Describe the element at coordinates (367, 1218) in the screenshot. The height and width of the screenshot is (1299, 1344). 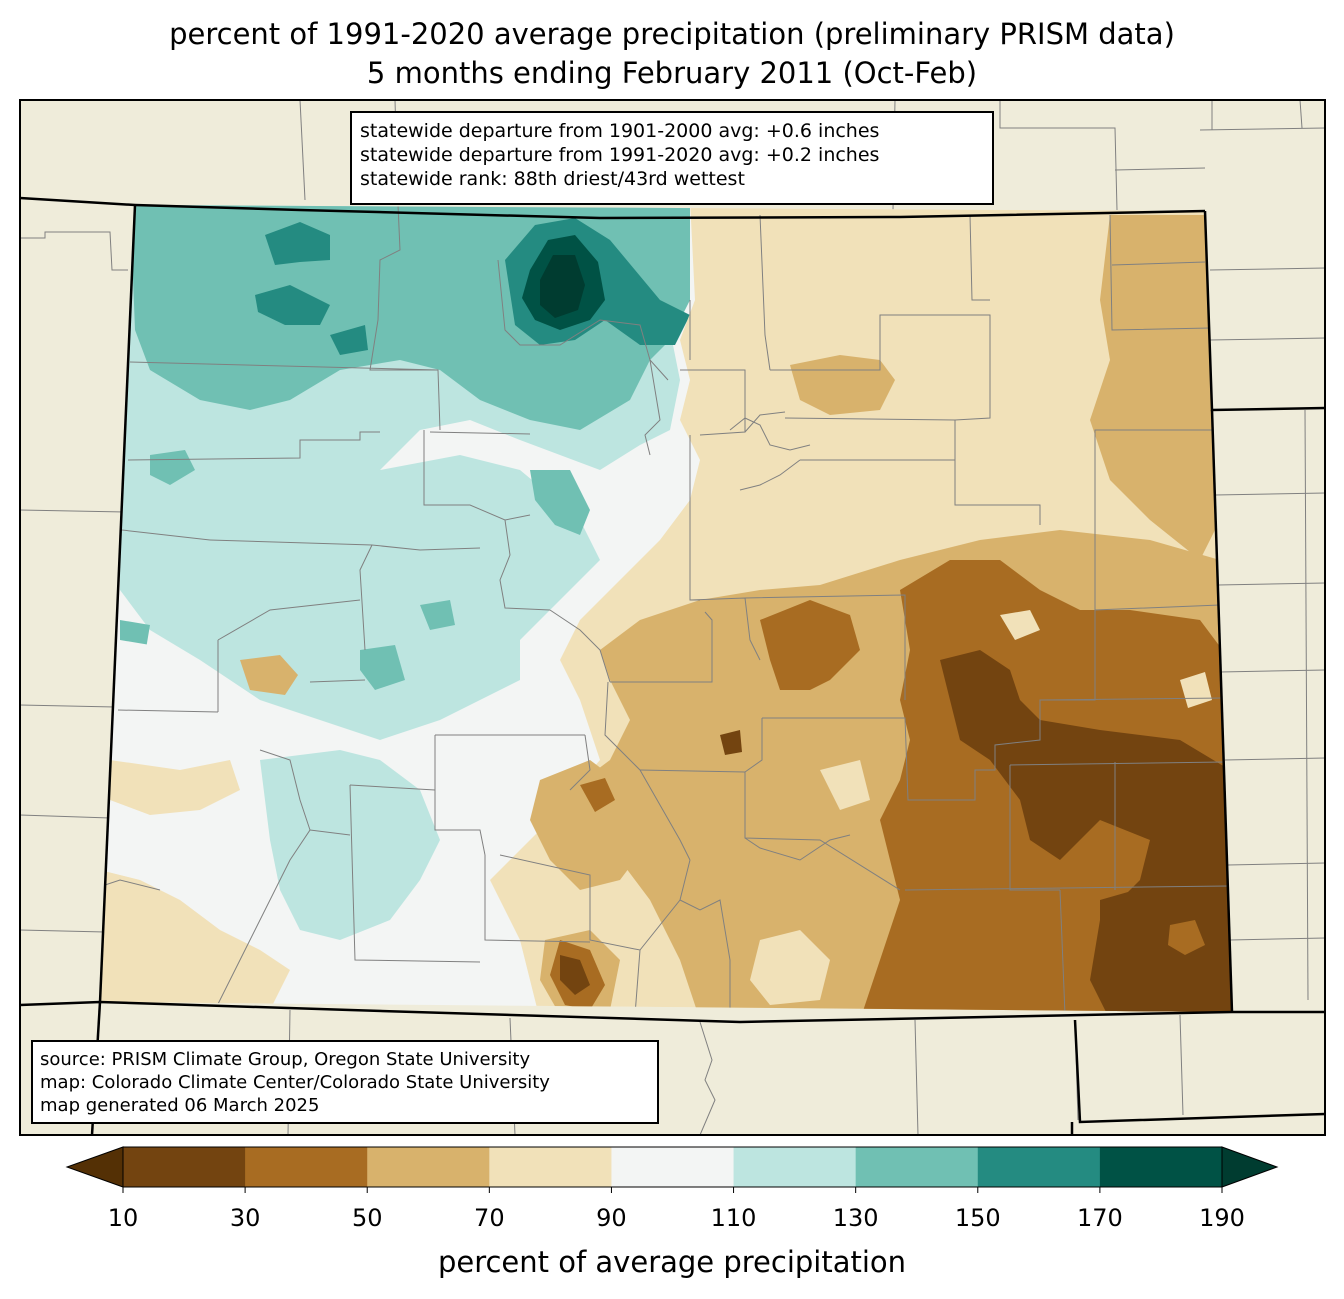
I see `colorbar-tick-label: 50` at that location.